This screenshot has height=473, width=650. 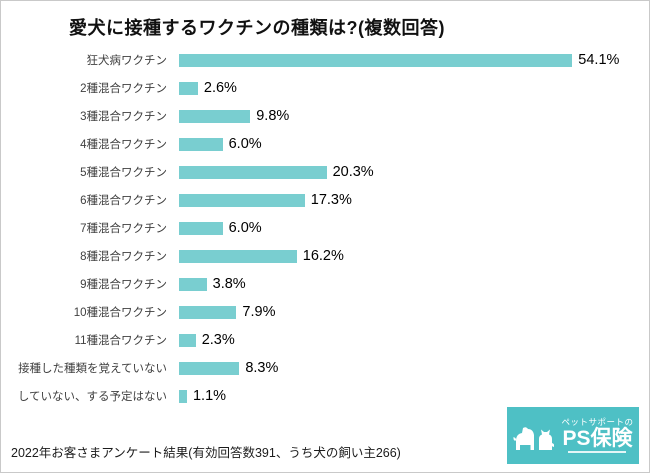 What do you see at coordinates (408, 312) in the screenshot?
I see `bar-track: 7.9%` at bounding box center [408, 312].